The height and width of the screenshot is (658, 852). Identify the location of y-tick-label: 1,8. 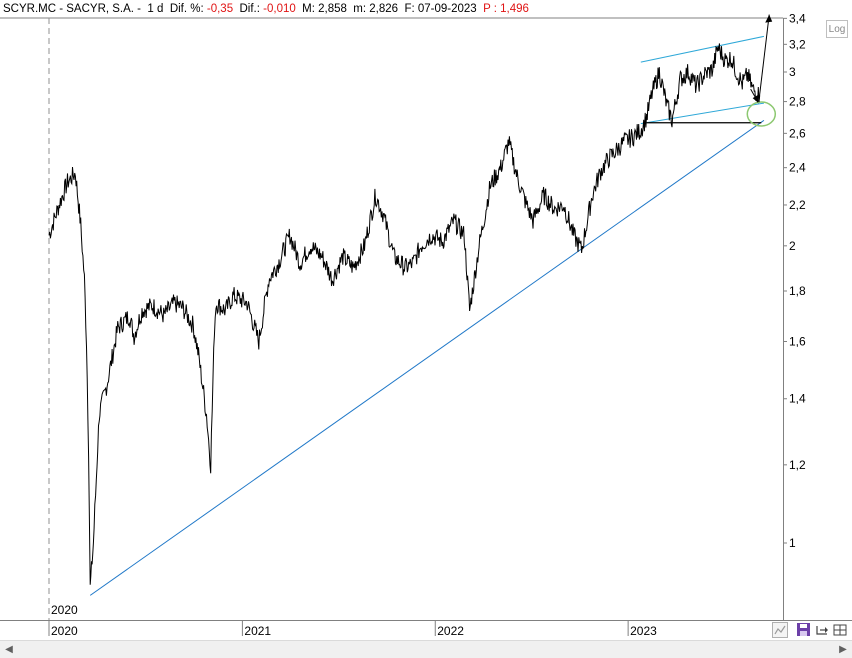
(797, 291).